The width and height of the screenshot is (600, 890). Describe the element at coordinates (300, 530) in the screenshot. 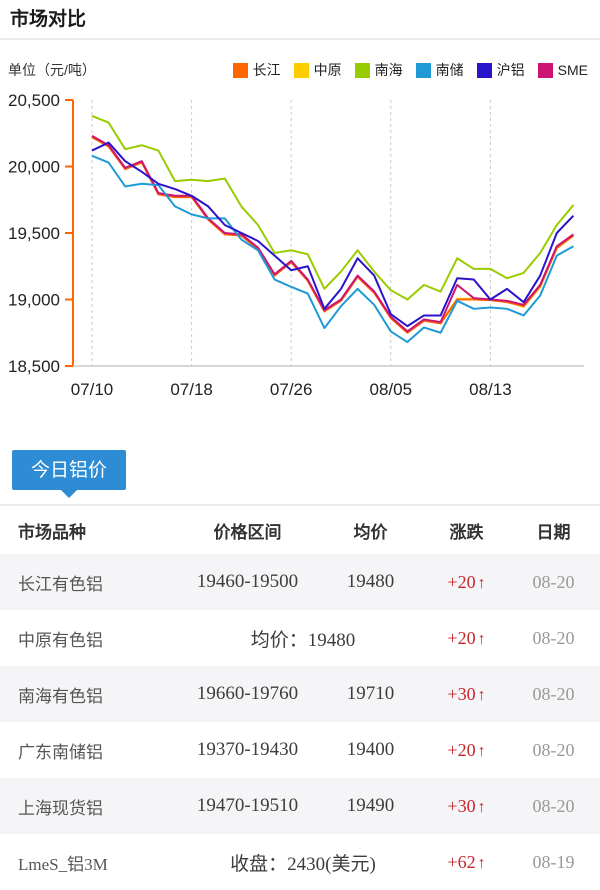

I see `table-header-row: 市场品种 价格区间 均价 涨跌 日期` at that location.